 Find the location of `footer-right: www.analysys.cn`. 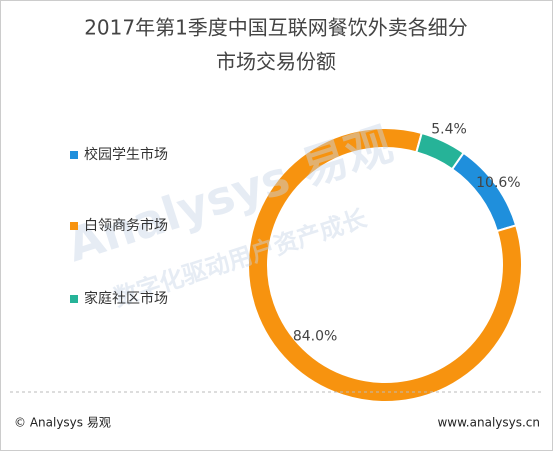

footer-right: www.analysys.cn is located at coordinates (488, 423).